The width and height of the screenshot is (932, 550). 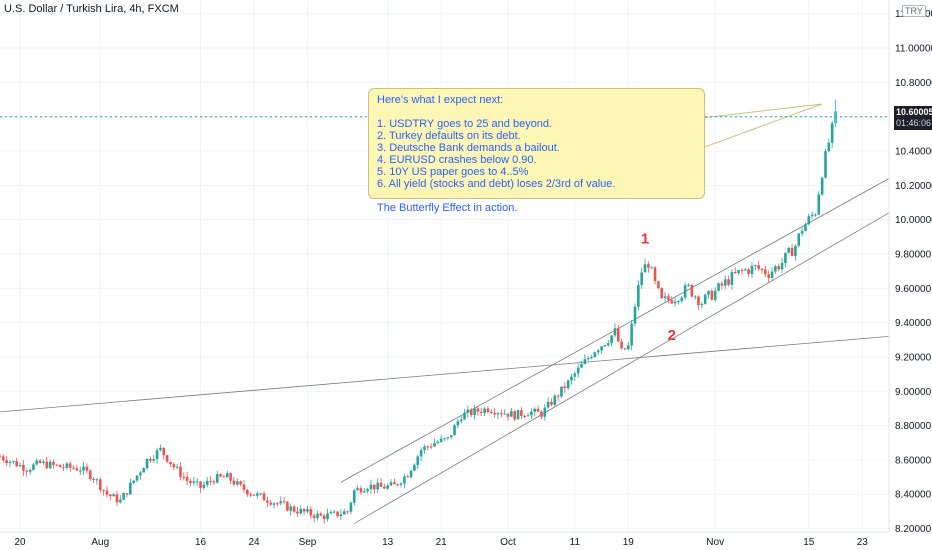 I want to click on callout-line: 2. Turkey defaults on its debt., so click(x=449, y=136).